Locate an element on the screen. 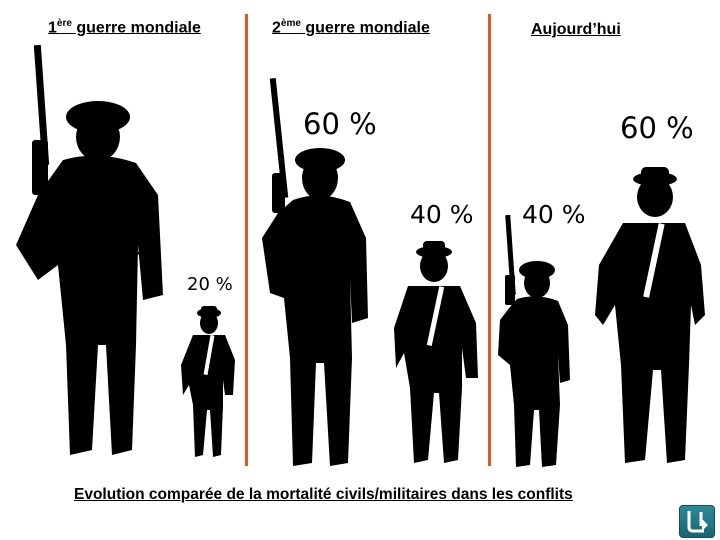 The image size is (720, 540). header-today: Aujourd’hui is located at coordinates (576, 30).